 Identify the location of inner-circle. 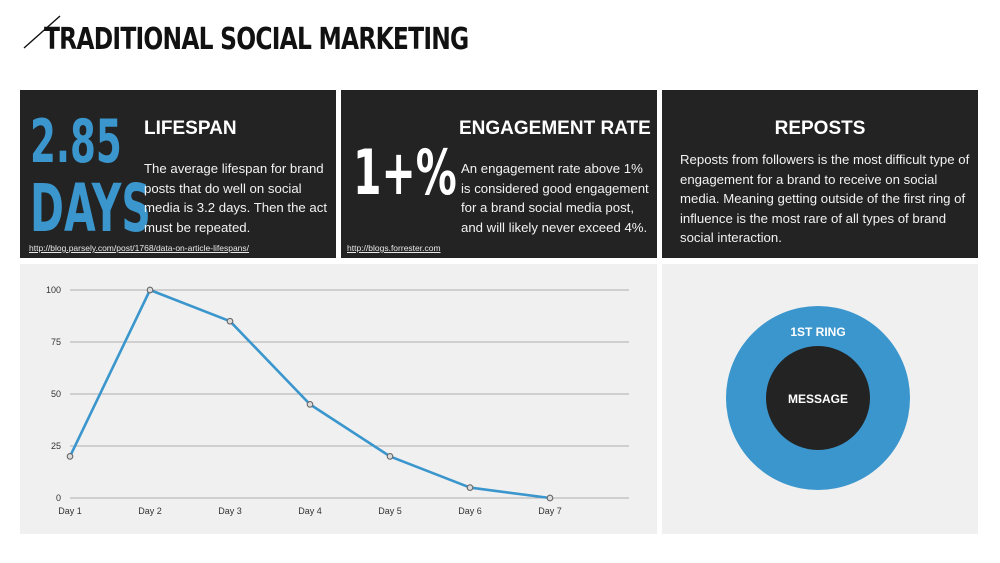
(818, 398).